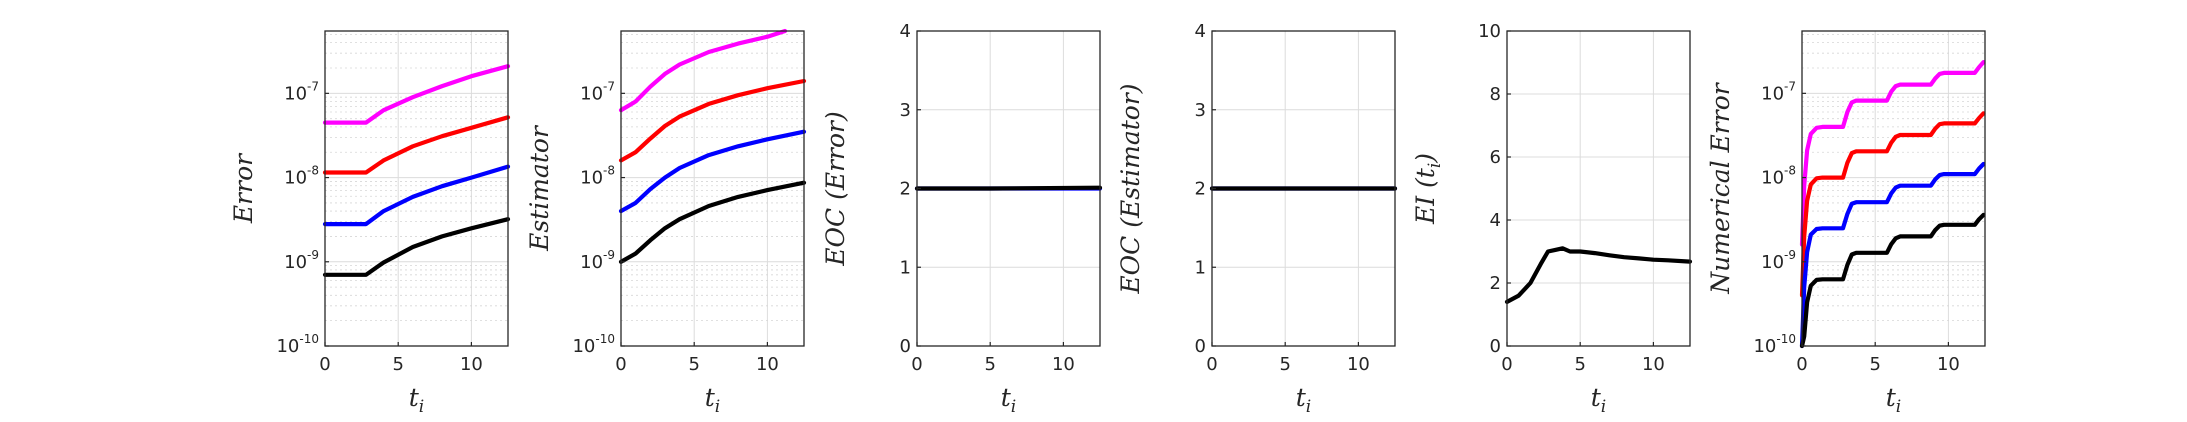 The width and height of the screenshot is (2187, 422). What do you see at coordinates (1257, 219) in the screenshot?
I see `chart-panel-4: 0 5 10 0 1 2 3 4 ti EOC (Estimator)` at bounding box center [1257, 219].